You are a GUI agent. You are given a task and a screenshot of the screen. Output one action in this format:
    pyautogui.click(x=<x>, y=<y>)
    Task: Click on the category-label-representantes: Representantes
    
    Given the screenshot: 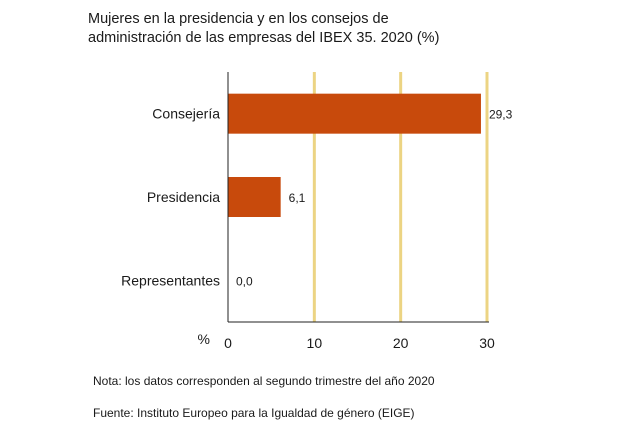 What is the action you would take?
    pyautogui.click(x=170, y=280)
    